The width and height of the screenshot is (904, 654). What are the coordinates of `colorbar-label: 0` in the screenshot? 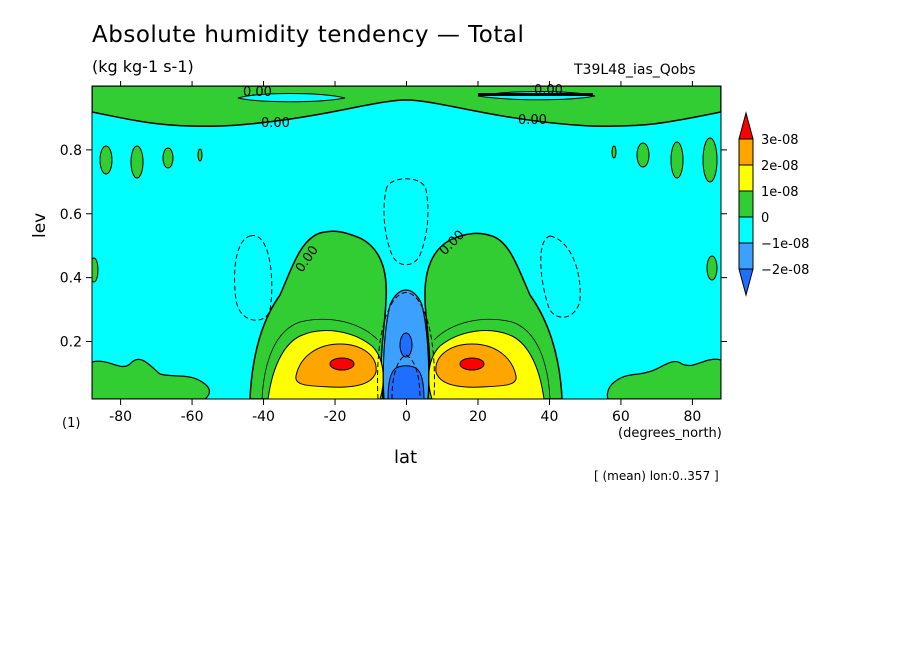 It's located at (765, 218).